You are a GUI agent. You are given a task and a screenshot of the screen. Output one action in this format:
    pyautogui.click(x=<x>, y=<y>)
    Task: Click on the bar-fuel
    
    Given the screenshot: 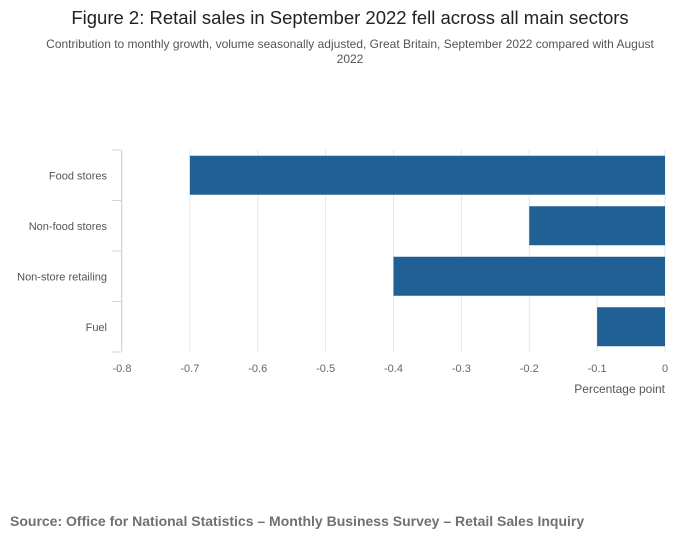 What is the action you would take?
    pyautogui.click(x=631, y=327)
    